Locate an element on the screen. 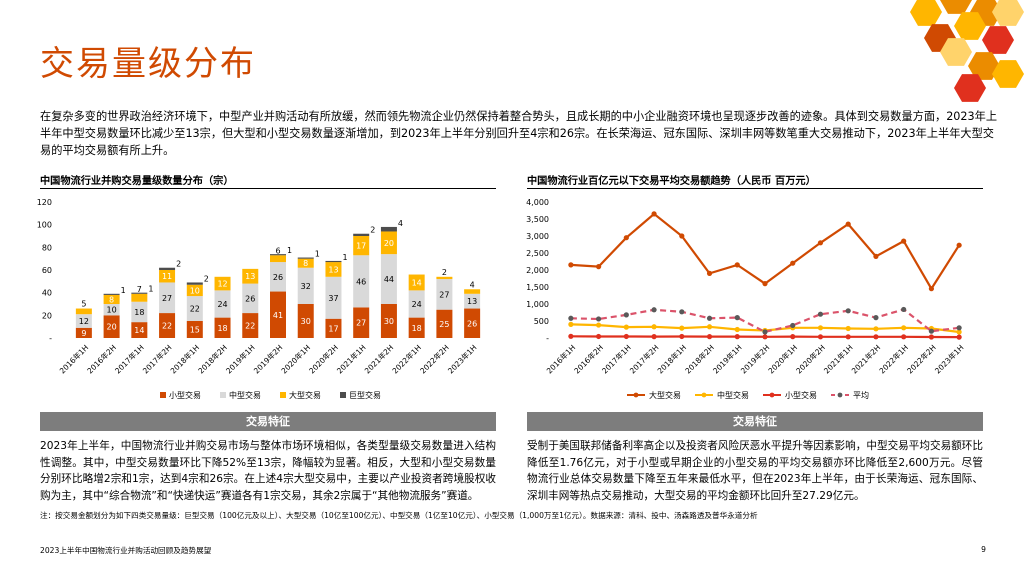 The height and width of the screenshot is (576, 1024). right-chart-rule is located at coordinates (755, 188).